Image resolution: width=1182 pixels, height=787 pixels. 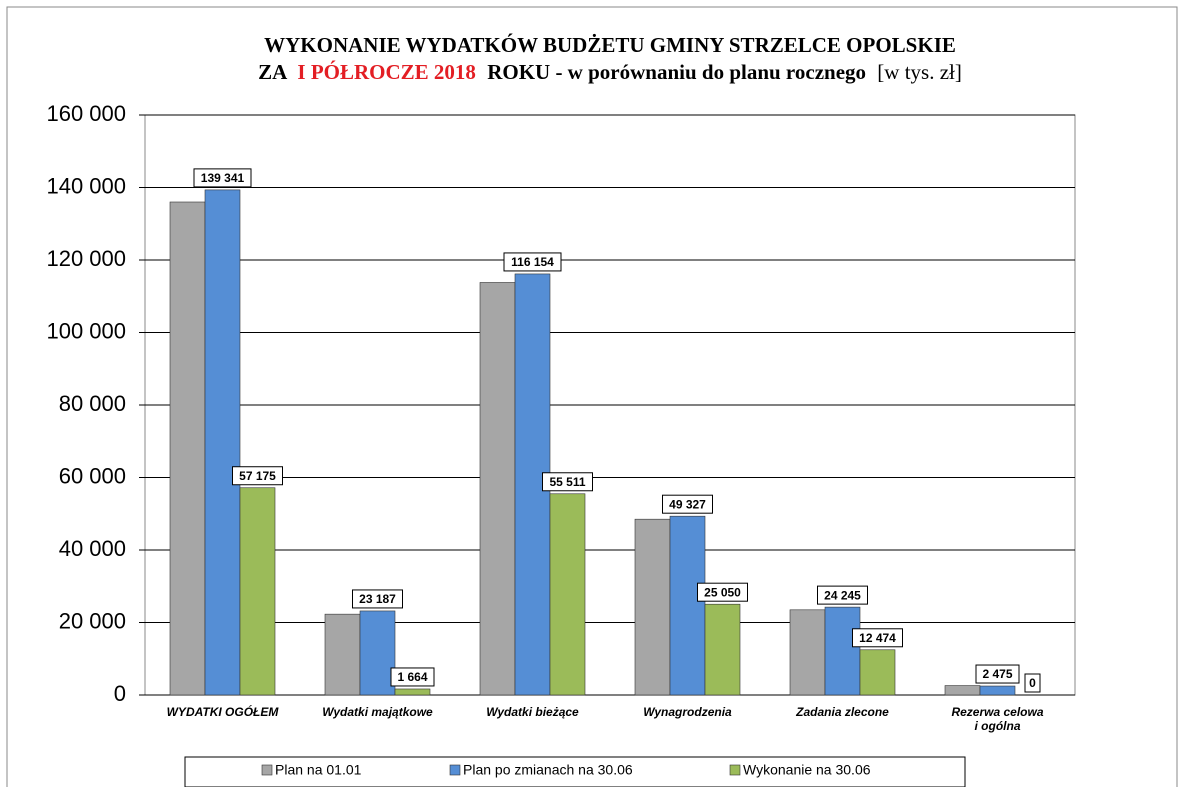 I want to click on x-tick-label: Wydatki bieżące, so click(x=532, y=712).